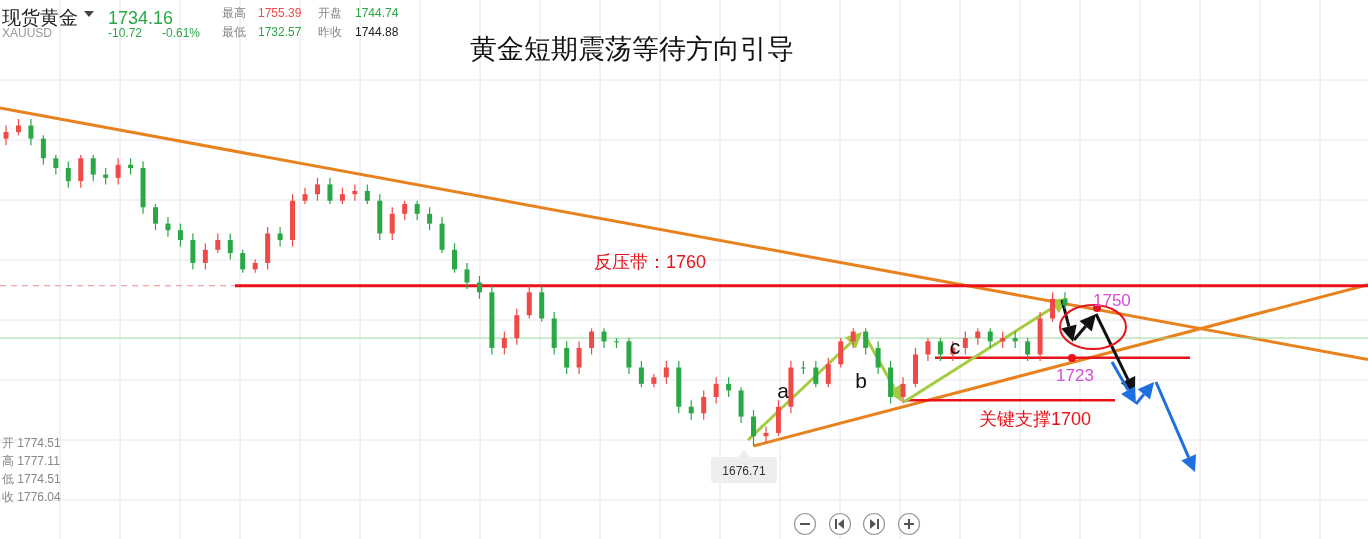 The image size is (1368, 539). I want to click on text: 收 1776.04, so click(32, 497).